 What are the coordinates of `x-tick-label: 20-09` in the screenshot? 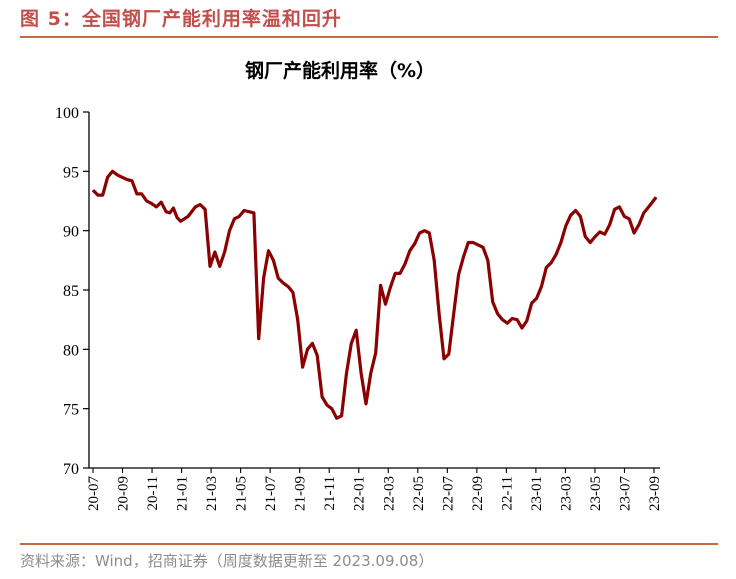 It's located at (124, 493).